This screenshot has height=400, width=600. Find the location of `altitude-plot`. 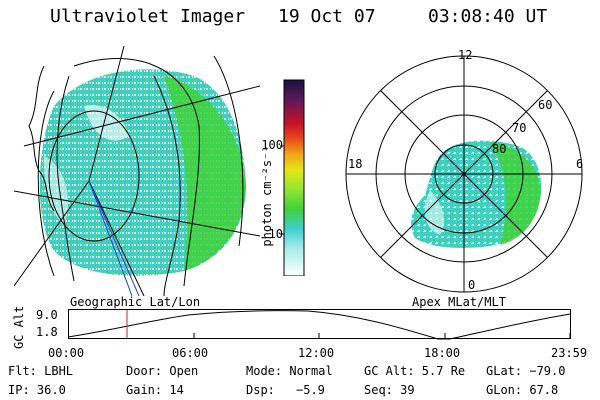

altitude-plot is located at coordinates (319, 324).